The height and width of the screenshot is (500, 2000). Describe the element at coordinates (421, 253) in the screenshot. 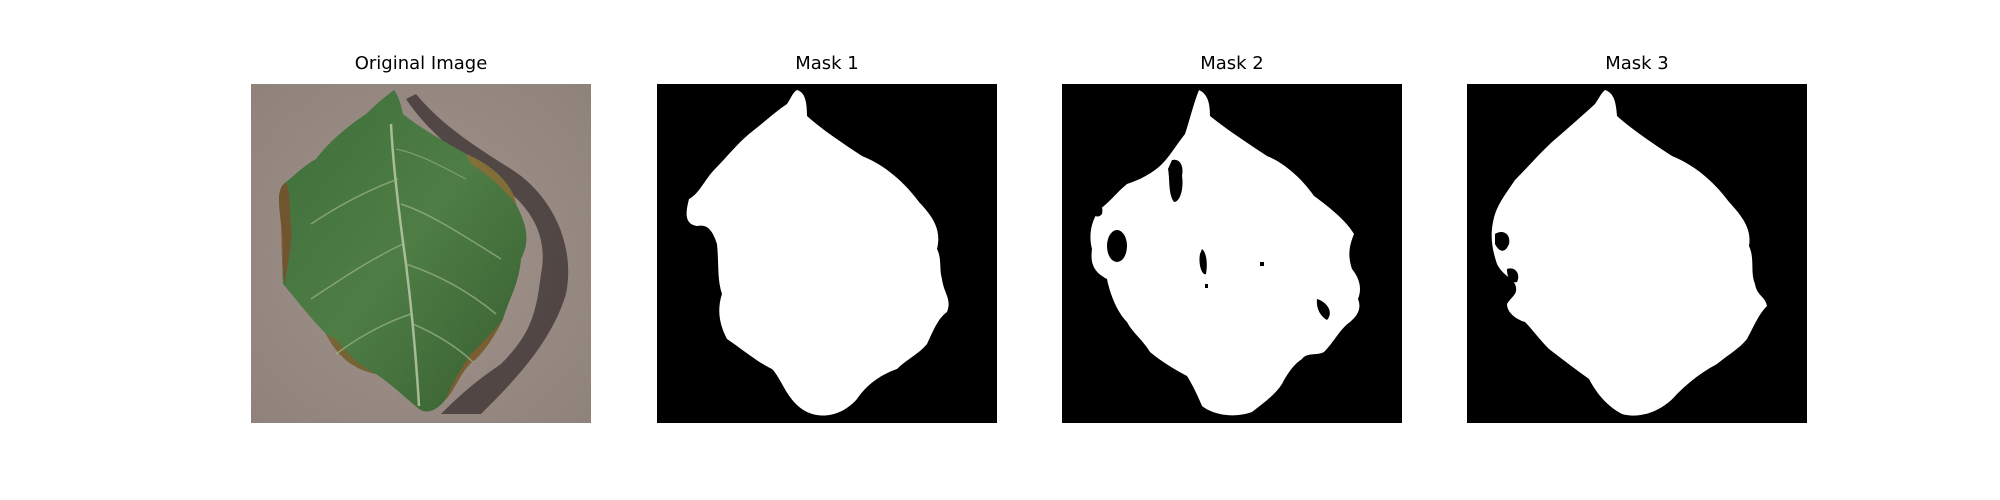

I see `original-leaf-image` at that location.